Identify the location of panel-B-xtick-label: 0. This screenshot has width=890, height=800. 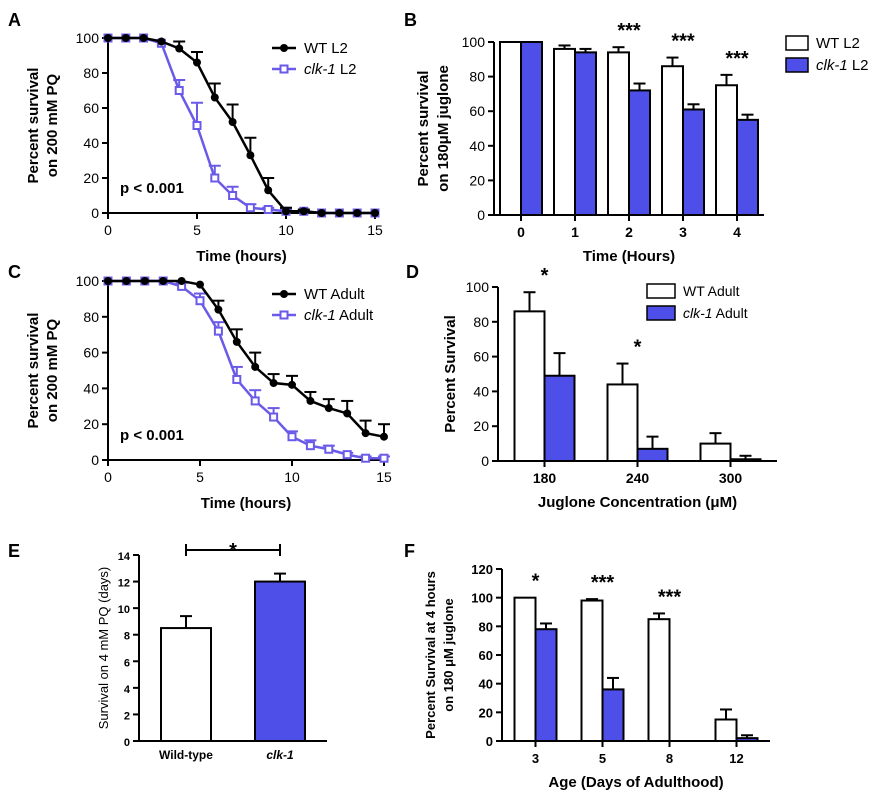
(521, 232).